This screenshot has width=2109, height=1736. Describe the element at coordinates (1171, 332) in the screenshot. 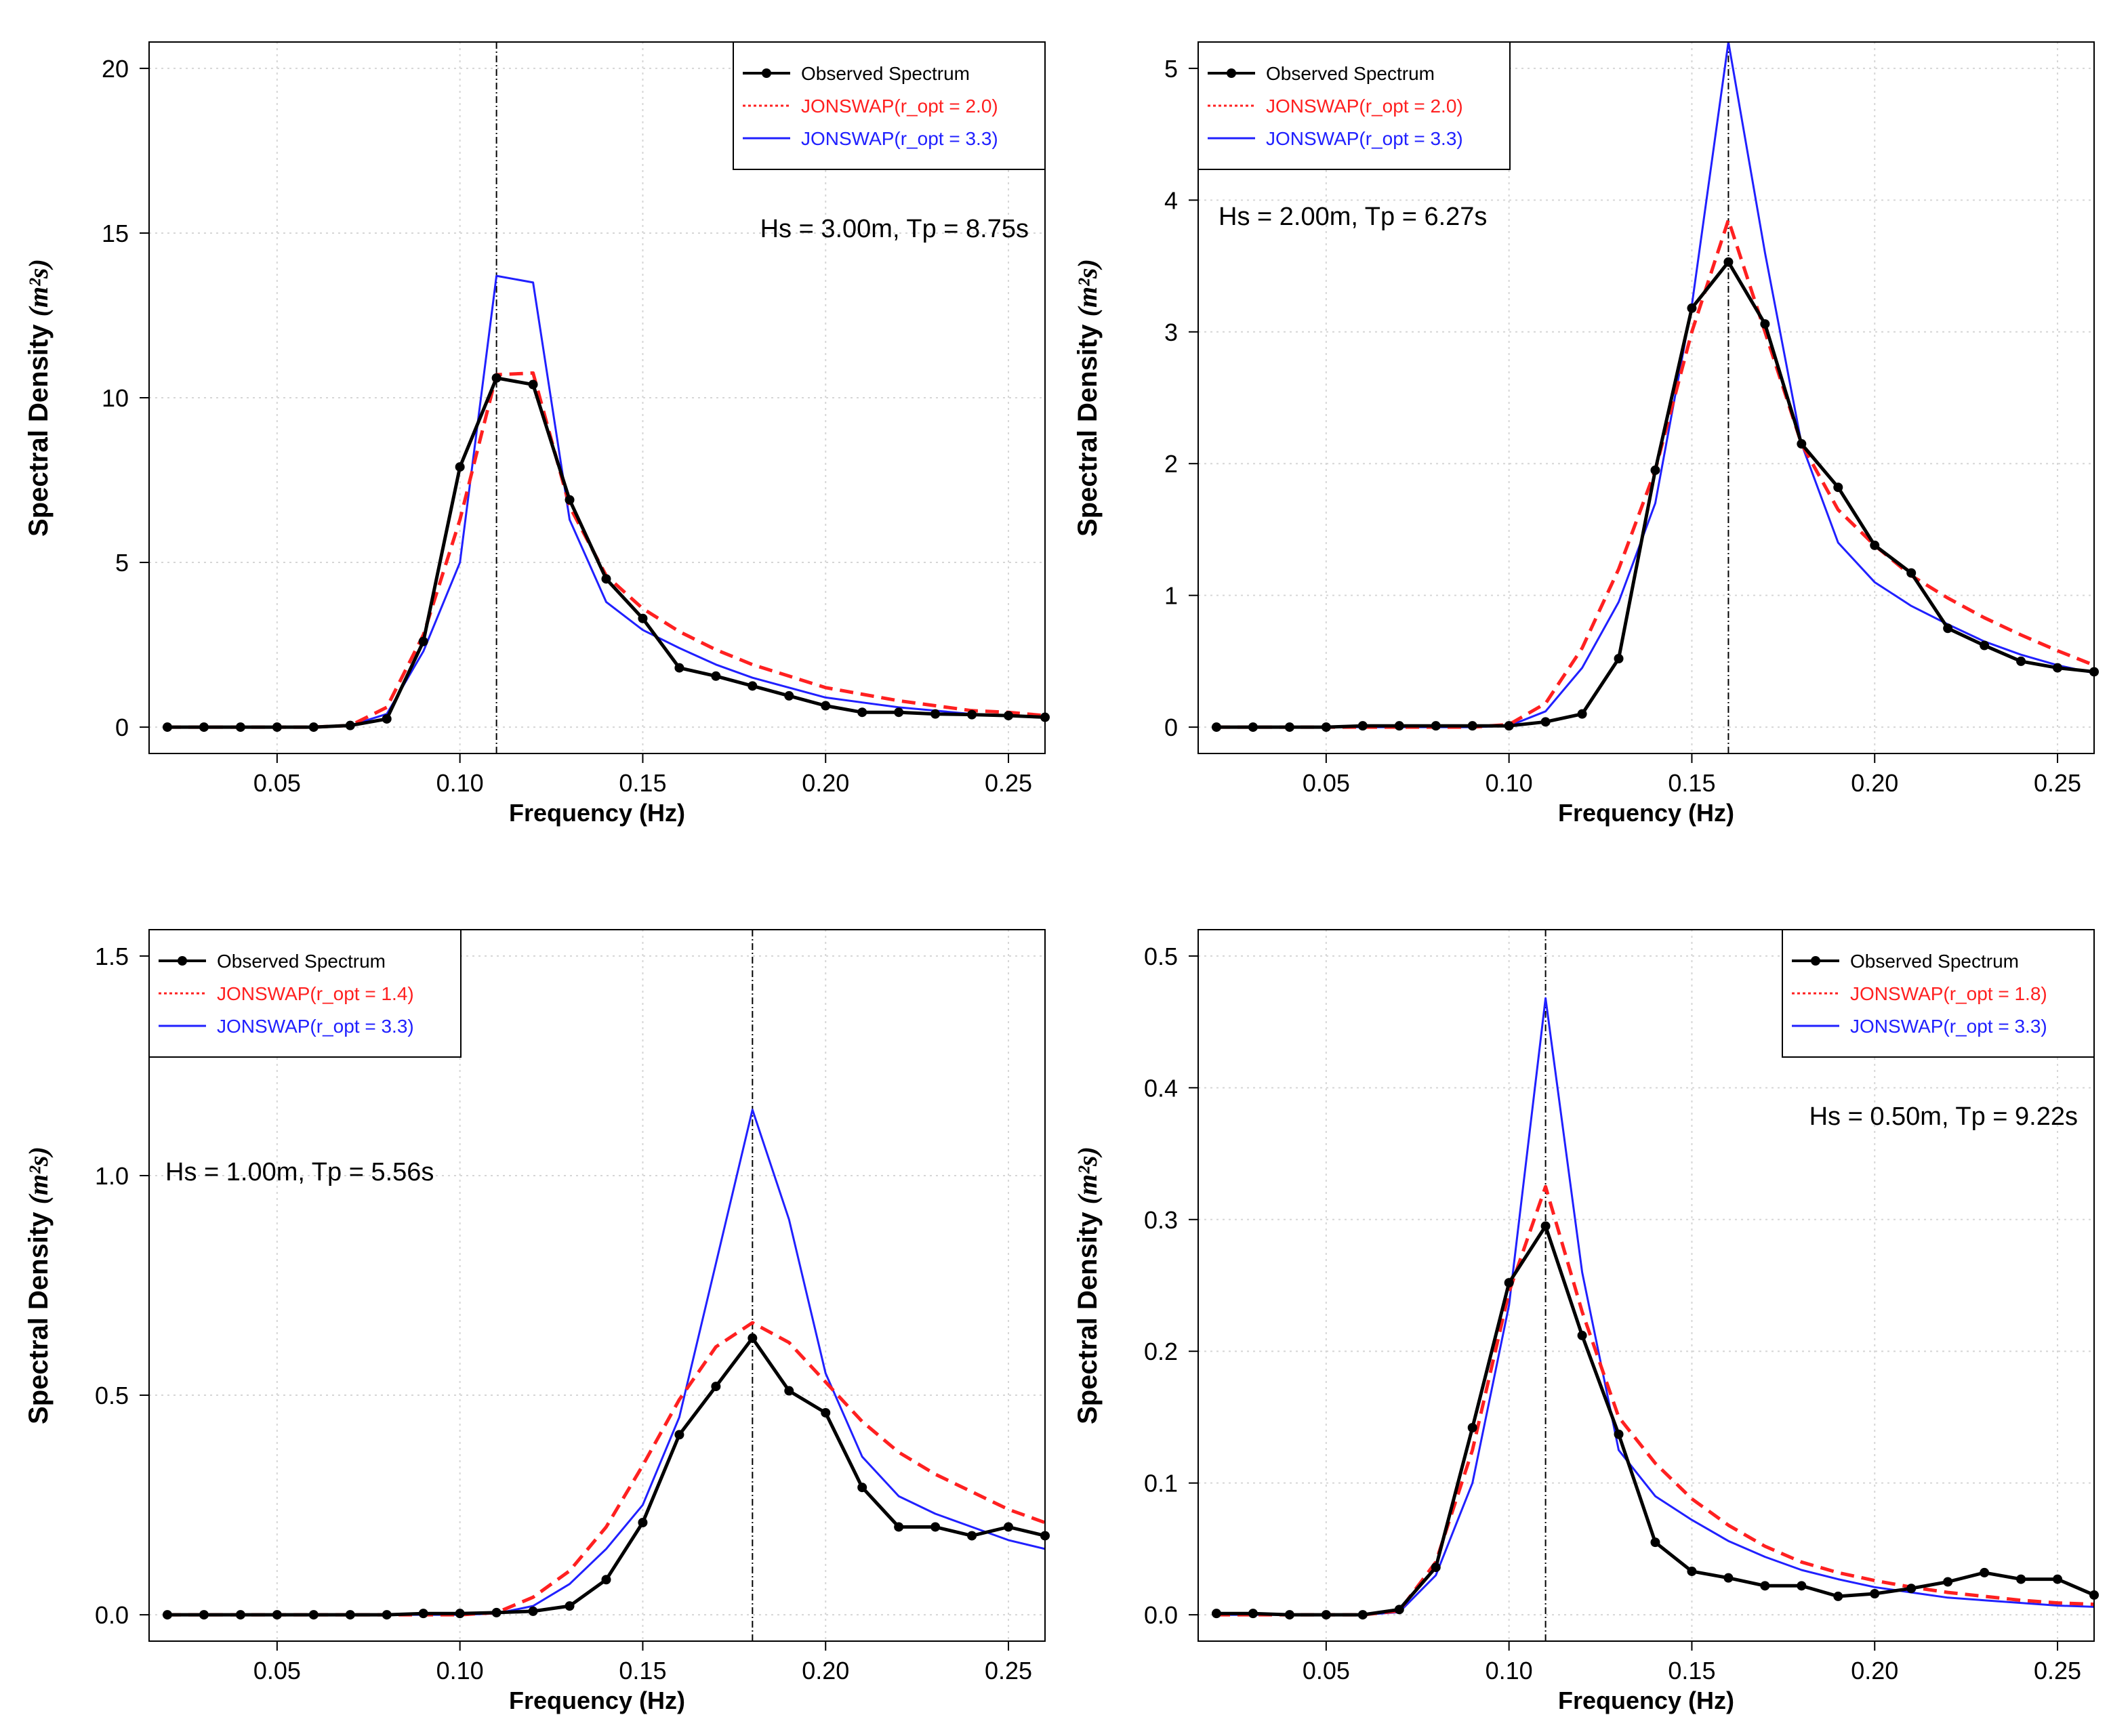

I see `y-tick-label: 3` at that location.